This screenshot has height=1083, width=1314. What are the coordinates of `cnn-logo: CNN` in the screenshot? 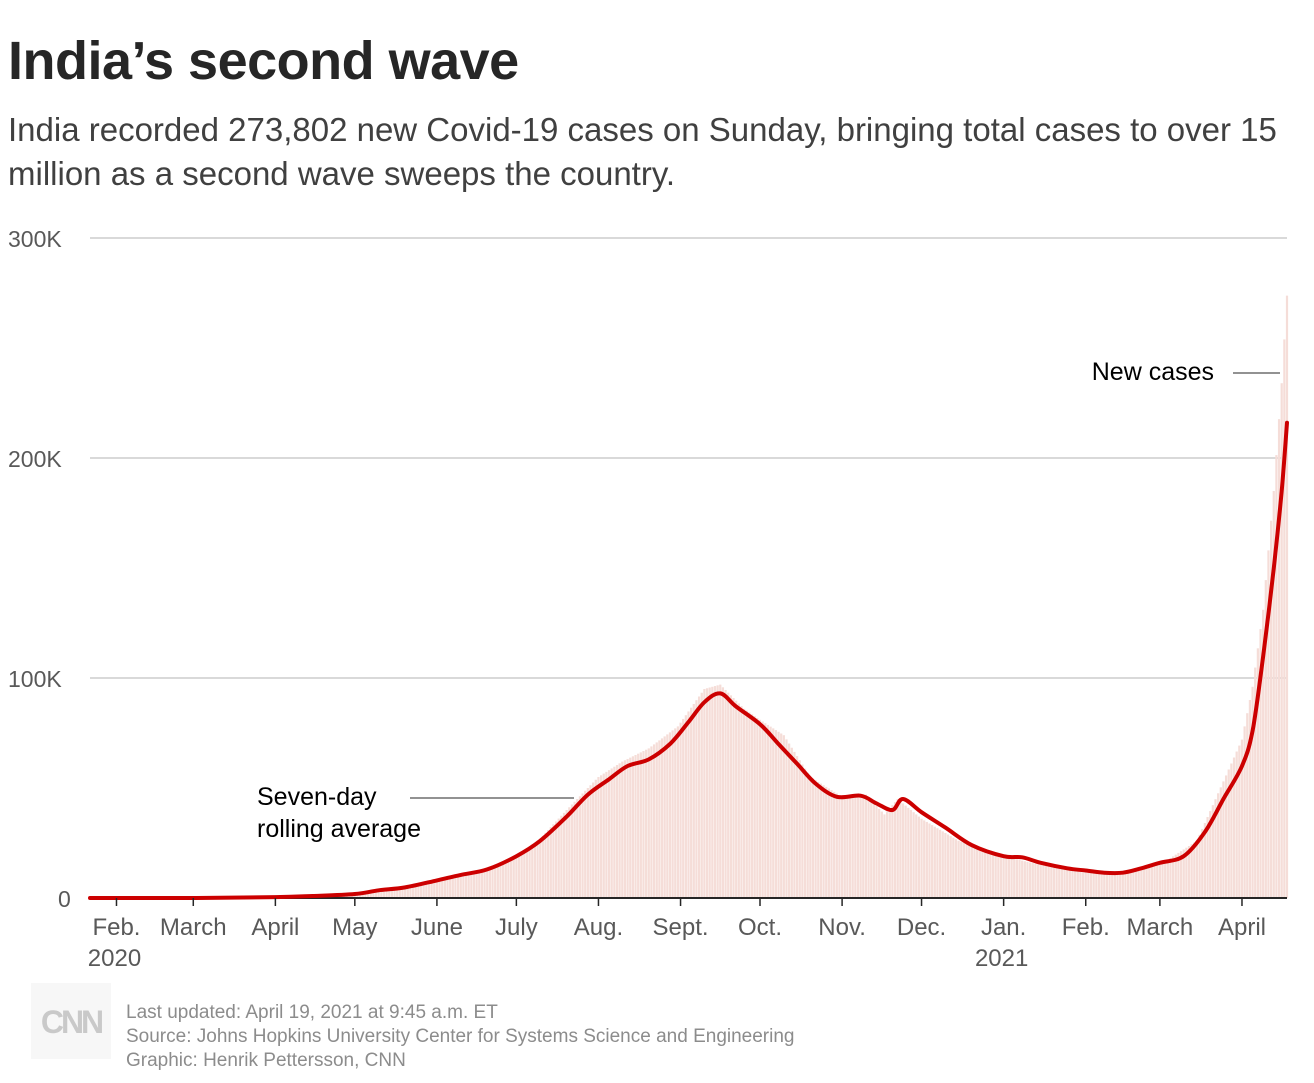 It's located at (73, 1021).